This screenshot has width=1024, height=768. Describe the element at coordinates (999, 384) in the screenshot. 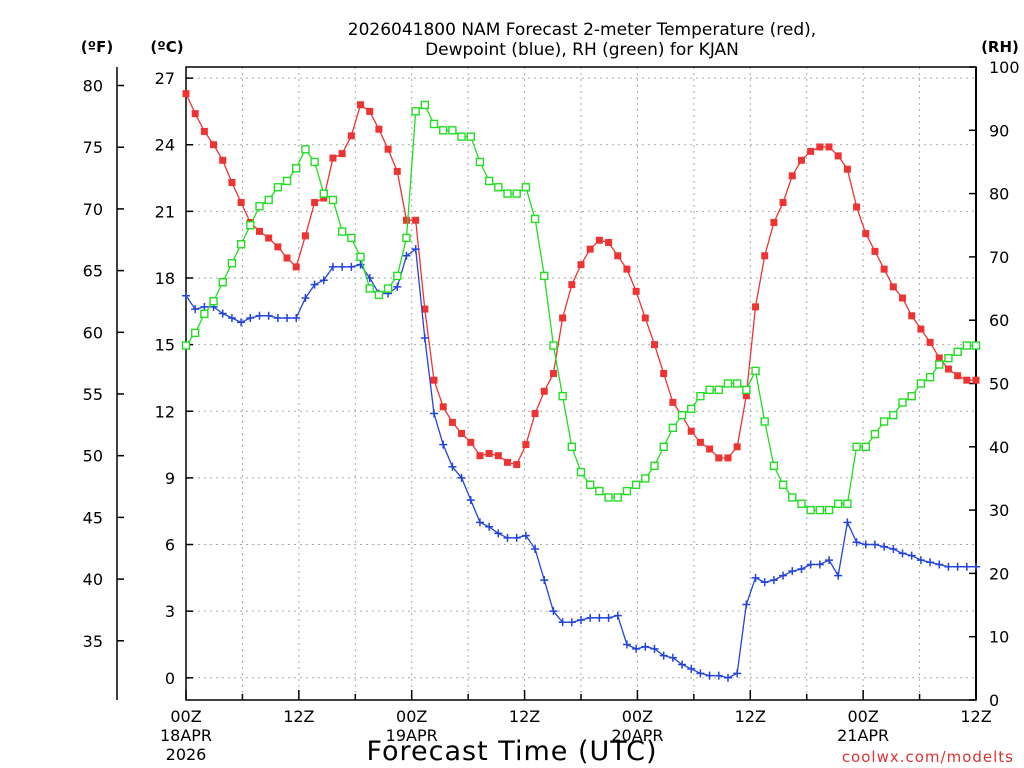

I see `rh-tick-label: 50` at that location.